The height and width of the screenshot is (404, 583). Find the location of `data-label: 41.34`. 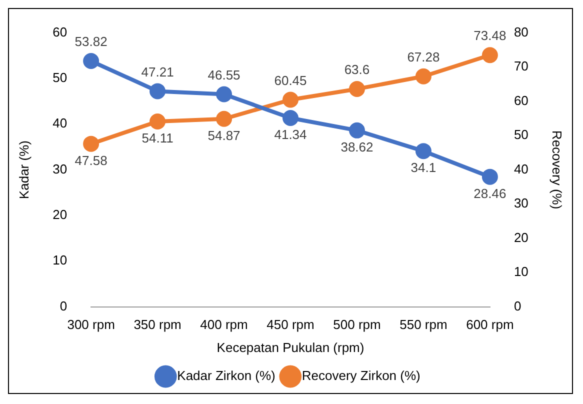

data-label: 41.34 is located at coordinates (290, 134).